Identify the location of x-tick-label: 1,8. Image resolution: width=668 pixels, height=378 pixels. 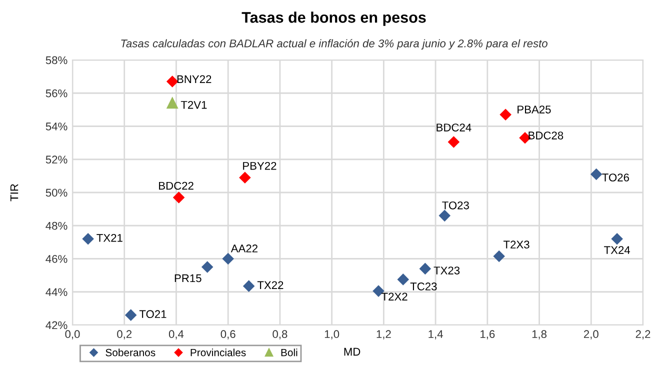
(539, 335).